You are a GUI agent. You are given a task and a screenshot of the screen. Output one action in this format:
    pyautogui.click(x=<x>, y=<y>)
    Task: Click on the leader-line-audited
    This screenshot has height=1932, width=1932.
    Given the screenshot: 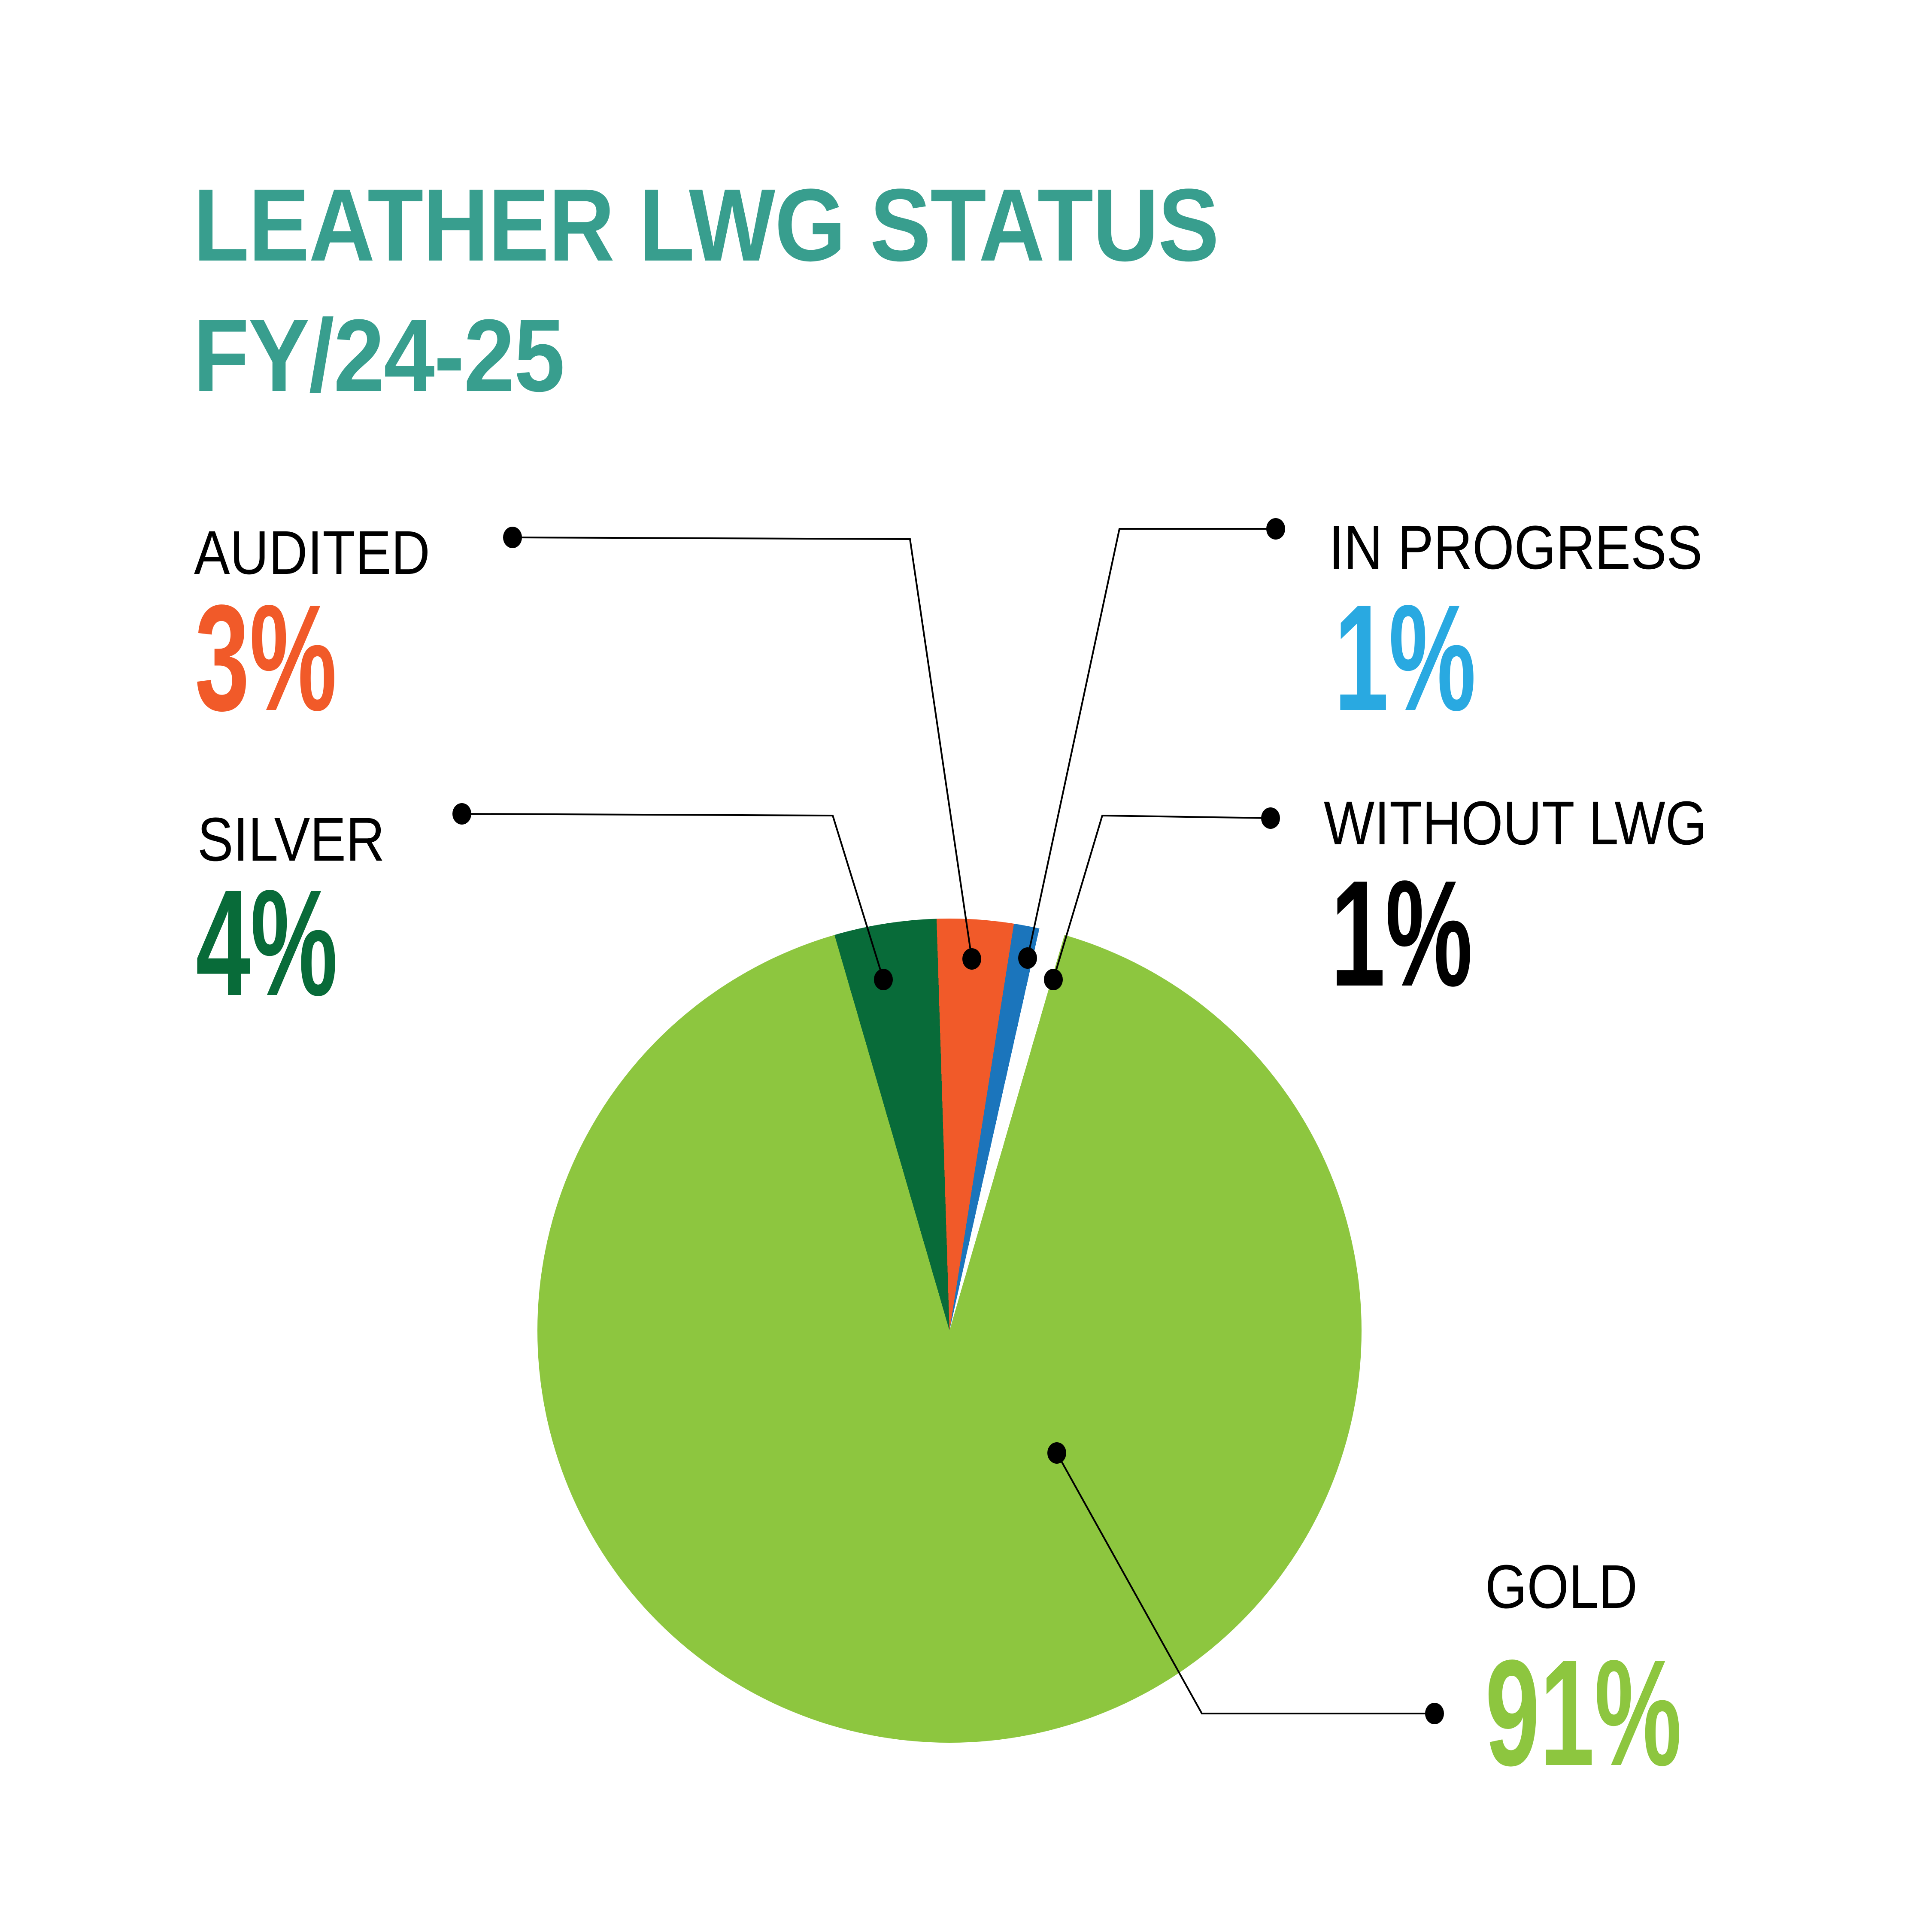 What is the action you would take?
    pyautogui.click(x=742, y=748)
    